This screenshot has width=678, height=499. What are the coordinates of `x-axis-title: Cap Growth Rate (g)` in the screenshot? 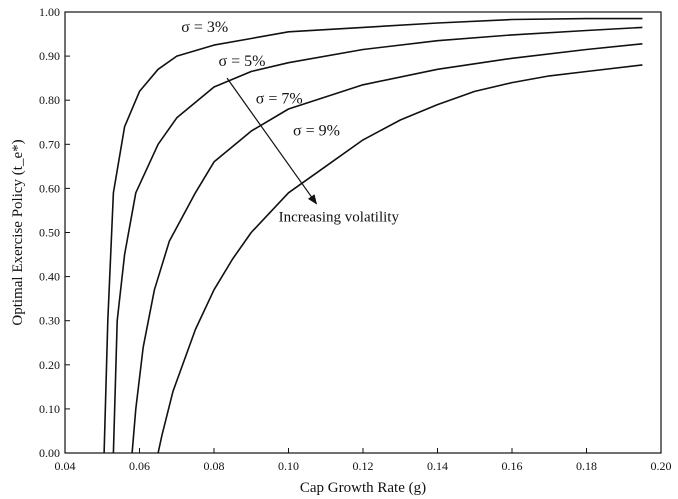 It's located at (363, 488).